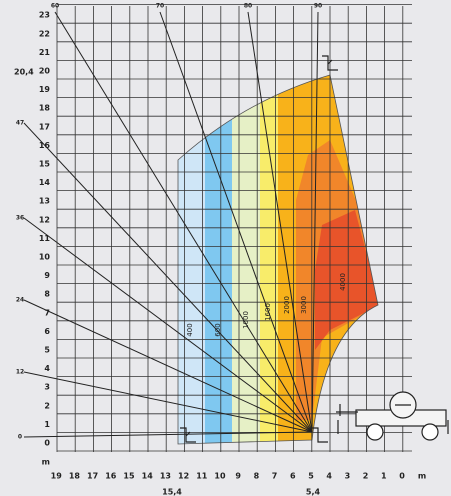 The height and width of the screenshot is (496, 451). I want to click on min-reach: 5,4, so click(313, 492).